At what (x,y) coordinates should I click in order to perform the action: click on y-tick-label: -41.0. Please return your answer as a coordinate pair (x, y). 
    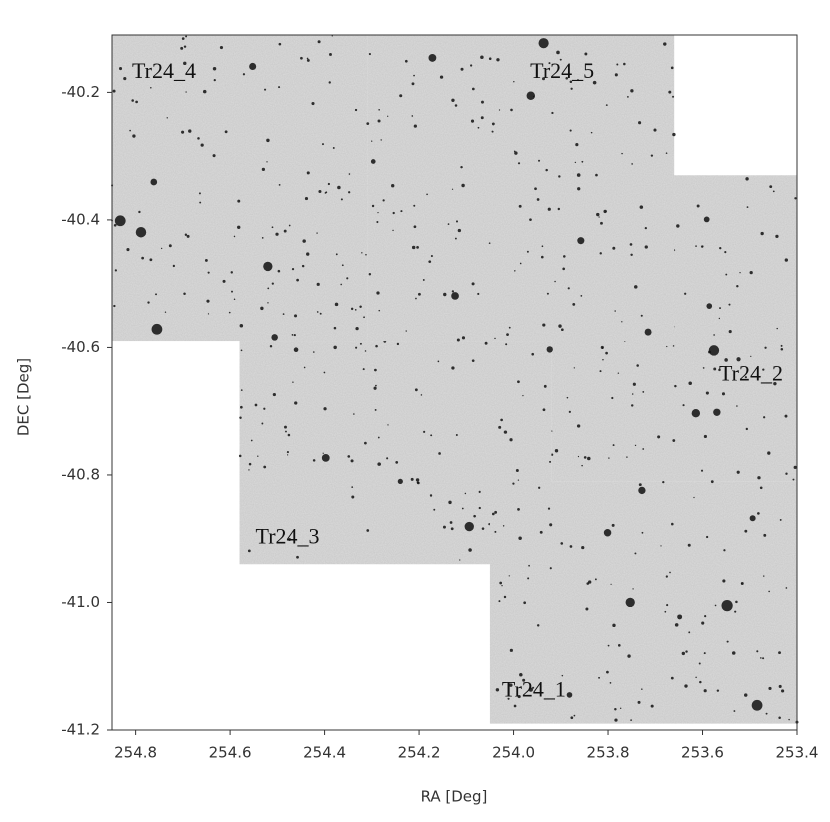
    Looking at the image, I should click on (80, 602).